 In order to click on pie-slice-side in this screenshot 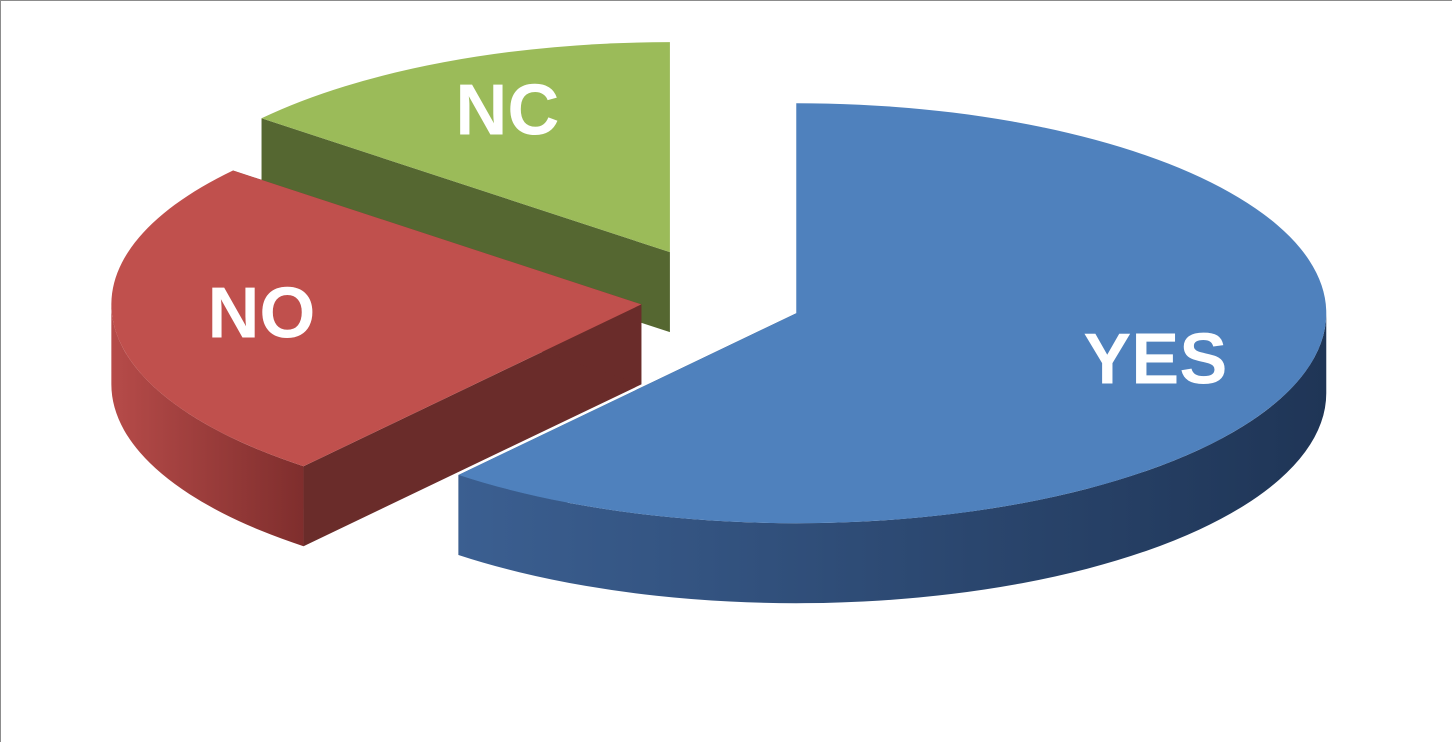, I will do `click(207, 425)`.